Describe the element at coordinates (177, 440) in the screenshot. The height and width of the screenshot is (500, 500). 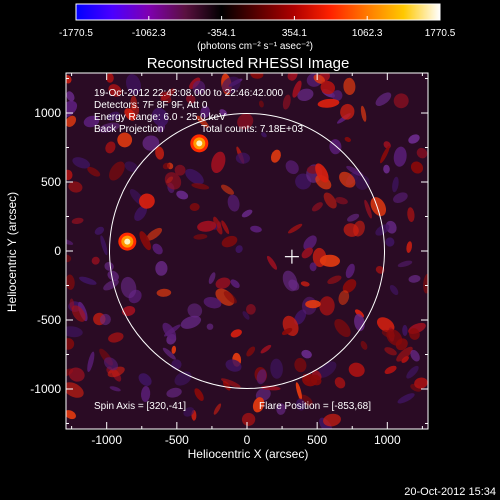
I see `x-tick-label: -500` at that location.